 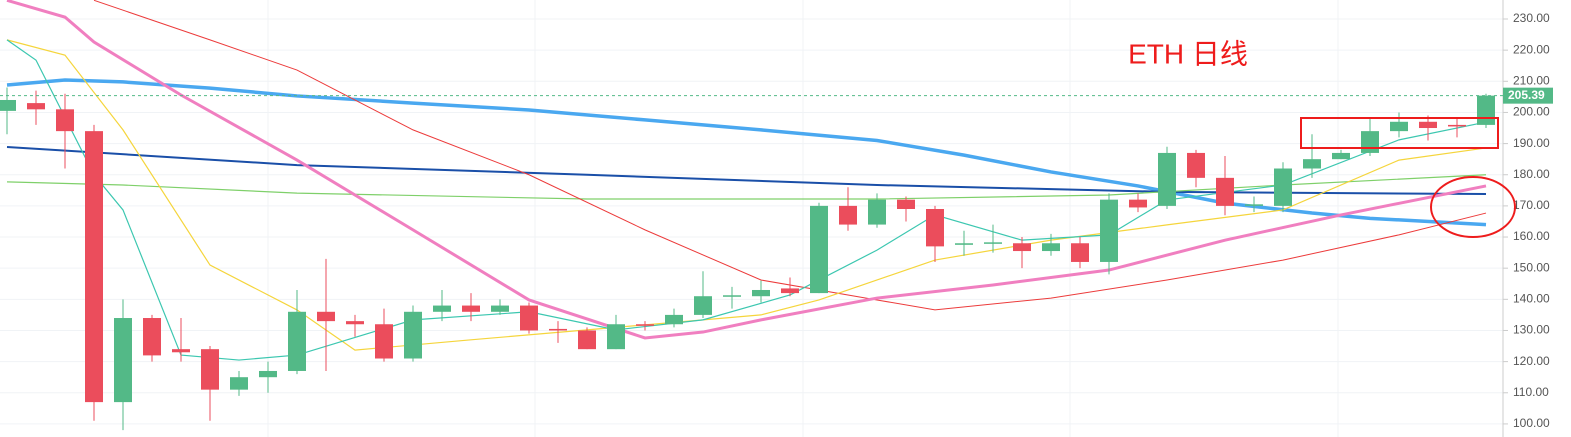 I want to click on y-tick-label: 130.00, so click(x=1531, y=330).